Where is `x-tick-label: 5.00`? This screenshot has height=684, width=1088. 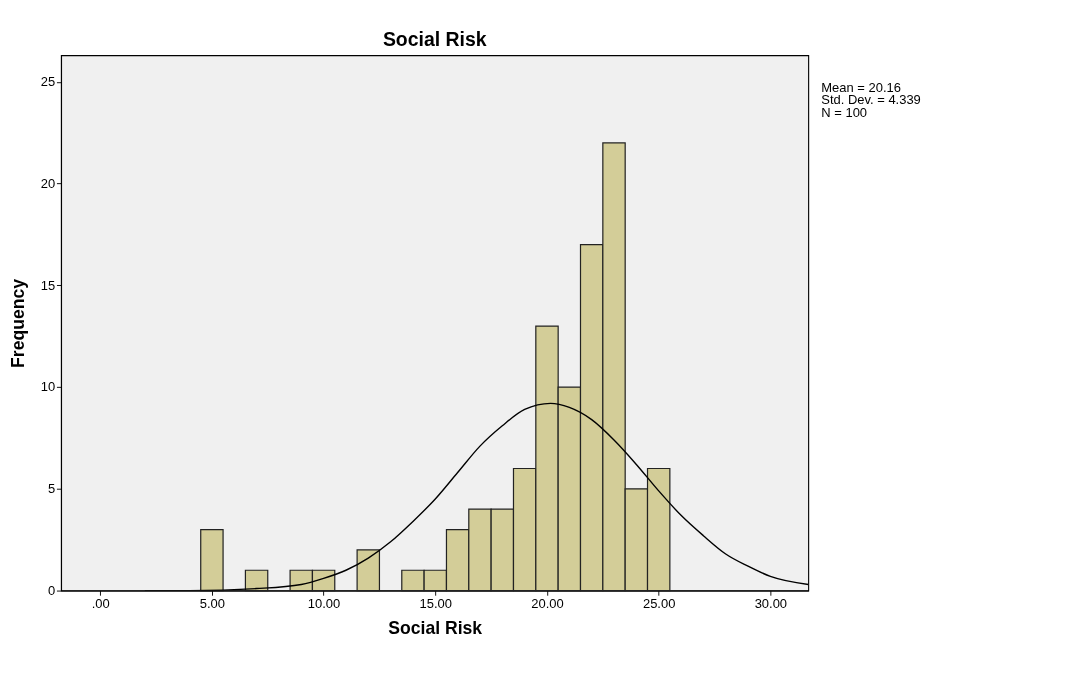 x-tick-label: 5.00 is located at coordinates (212, 603).